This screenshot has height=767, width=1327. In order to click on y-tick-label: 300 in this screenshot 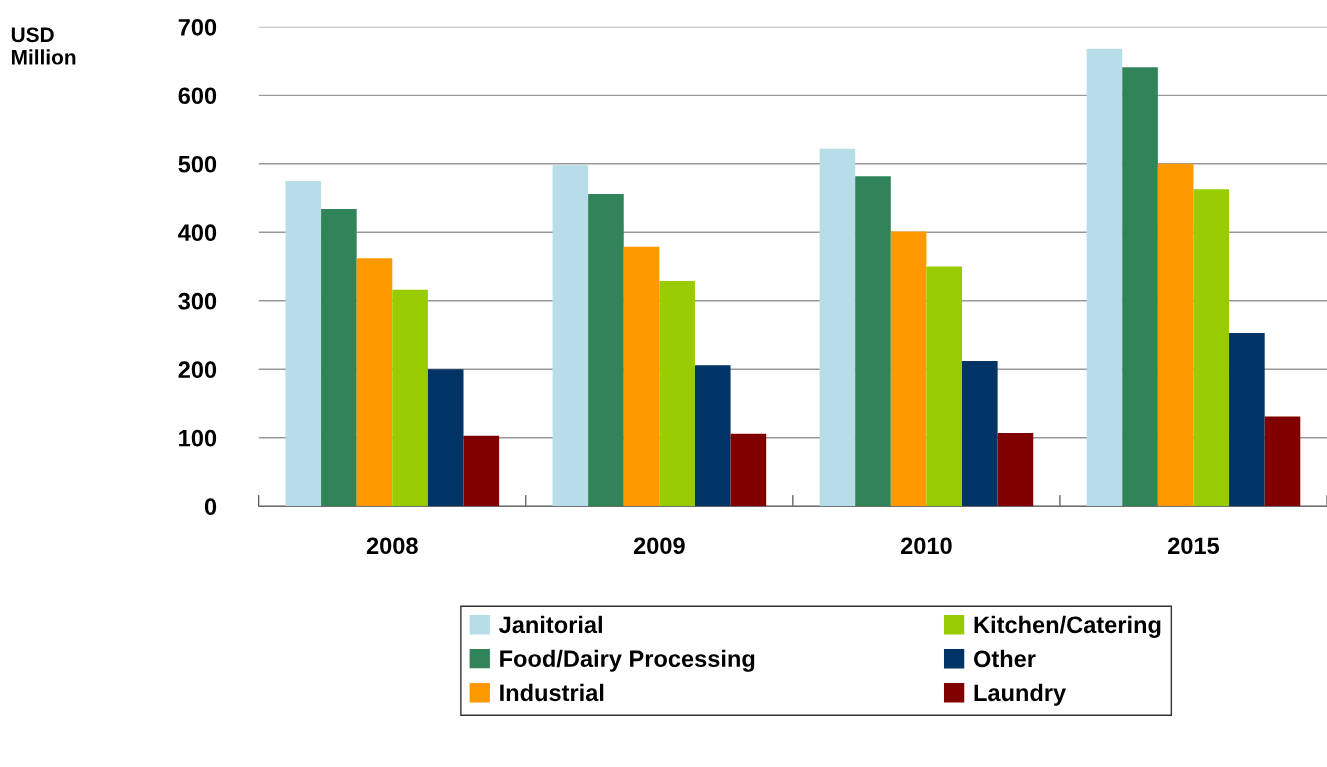, I will do `click(197, 301)`.